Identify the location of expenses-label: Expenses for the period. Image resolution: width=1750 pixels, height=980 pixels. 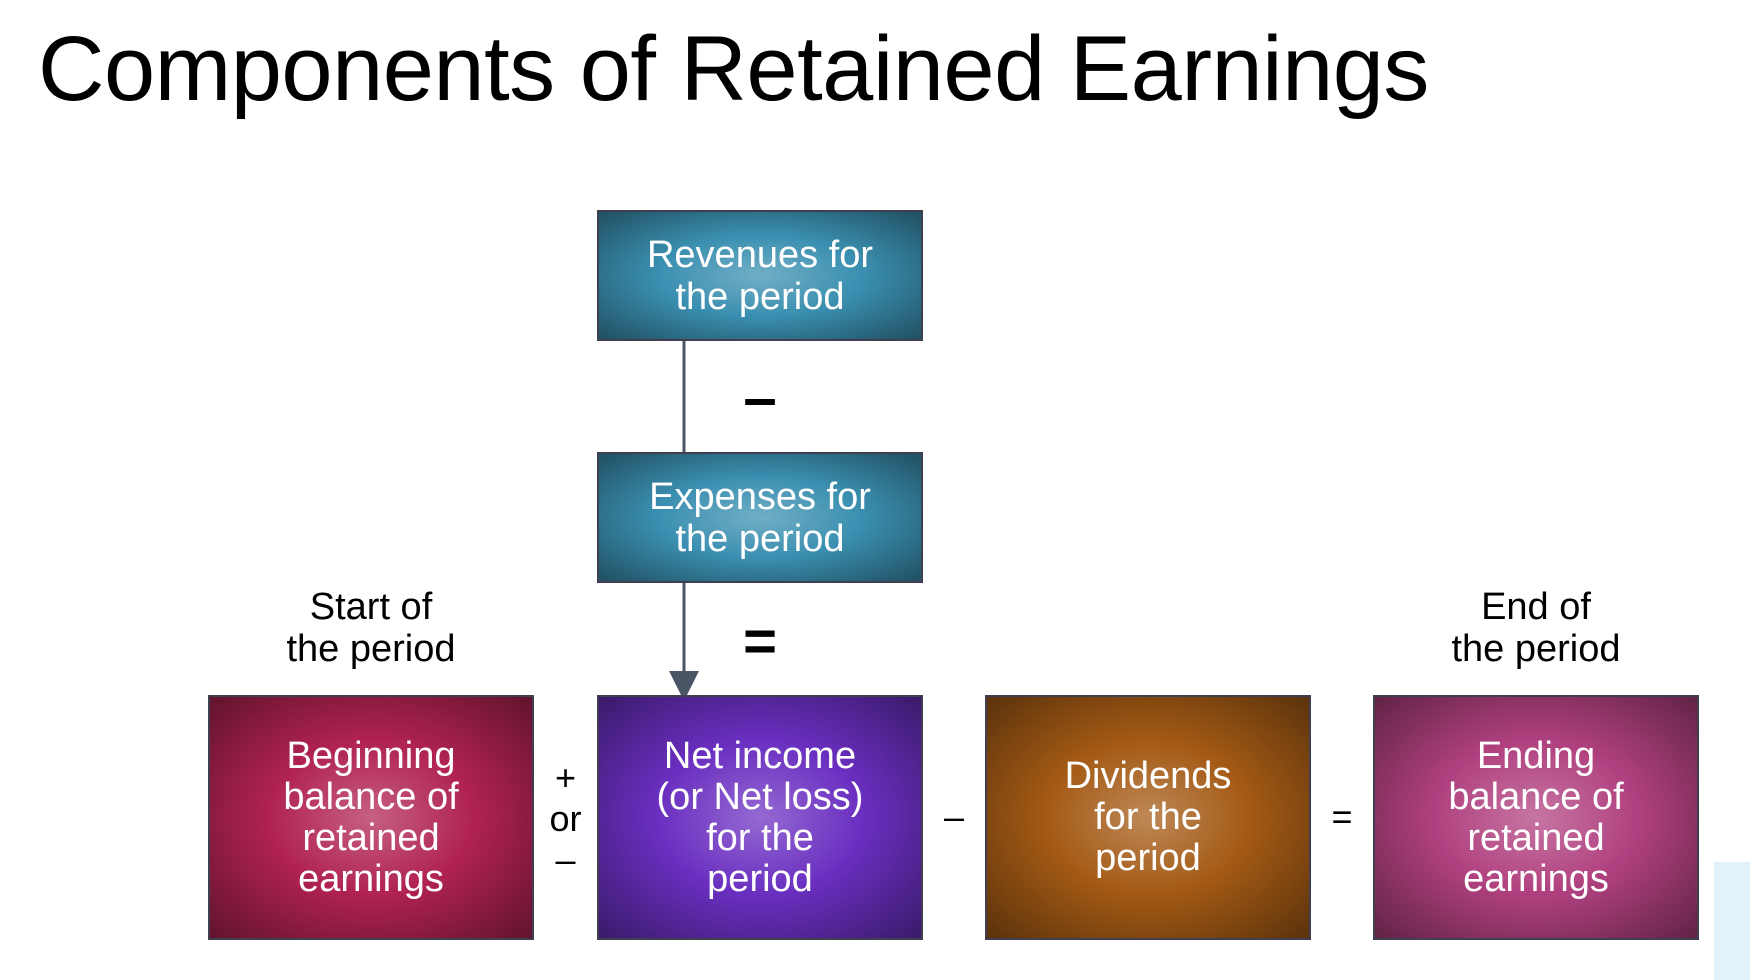
(760, 517).